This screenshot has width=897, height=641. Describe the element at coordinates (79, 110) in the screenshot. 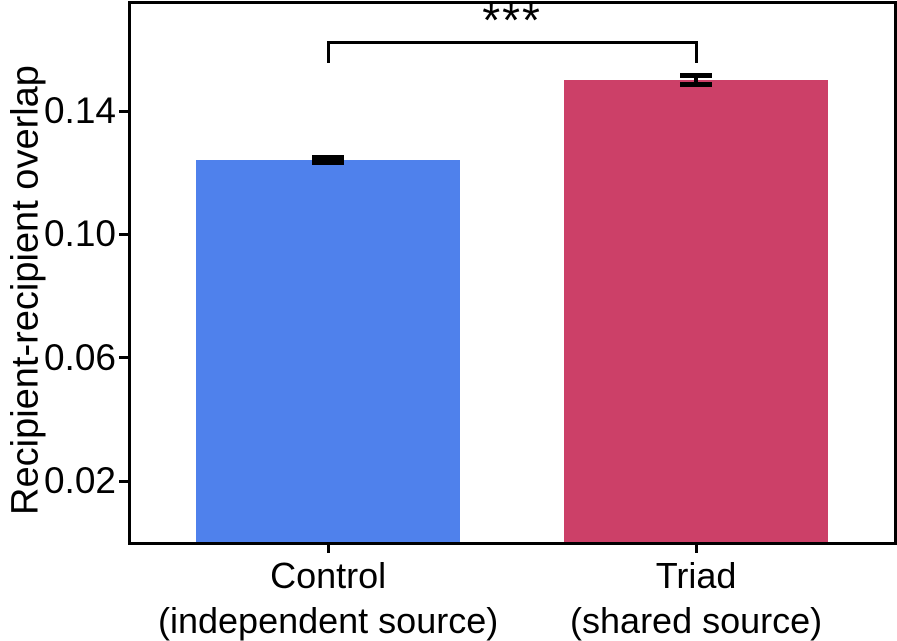

I see `y-tick-label: 0.14` at that location.